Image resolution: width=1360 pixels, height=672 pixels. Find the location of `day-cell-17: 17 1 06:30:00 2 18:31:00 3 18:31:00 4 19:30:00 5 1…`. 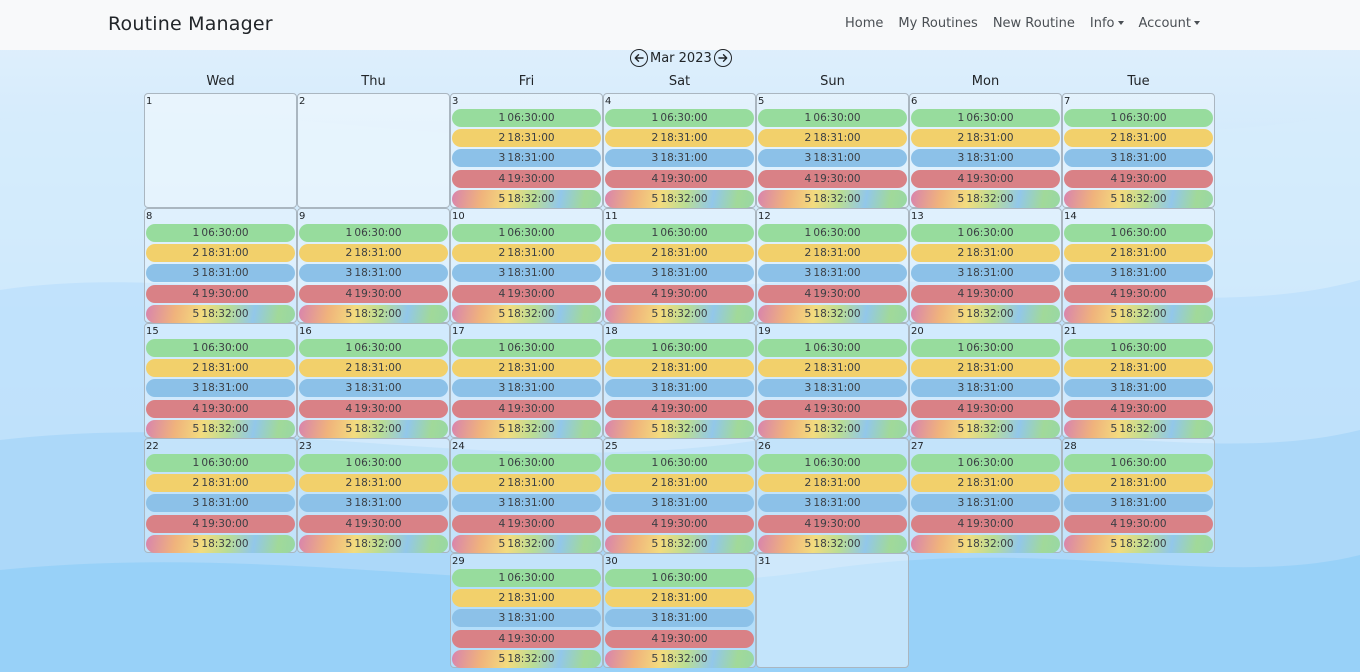

day-cell-17: 17 1 06:30:00 2 18:31:00 3 18:31:00 4 19:30:00 5 1… is located at coordinates (526, 380).